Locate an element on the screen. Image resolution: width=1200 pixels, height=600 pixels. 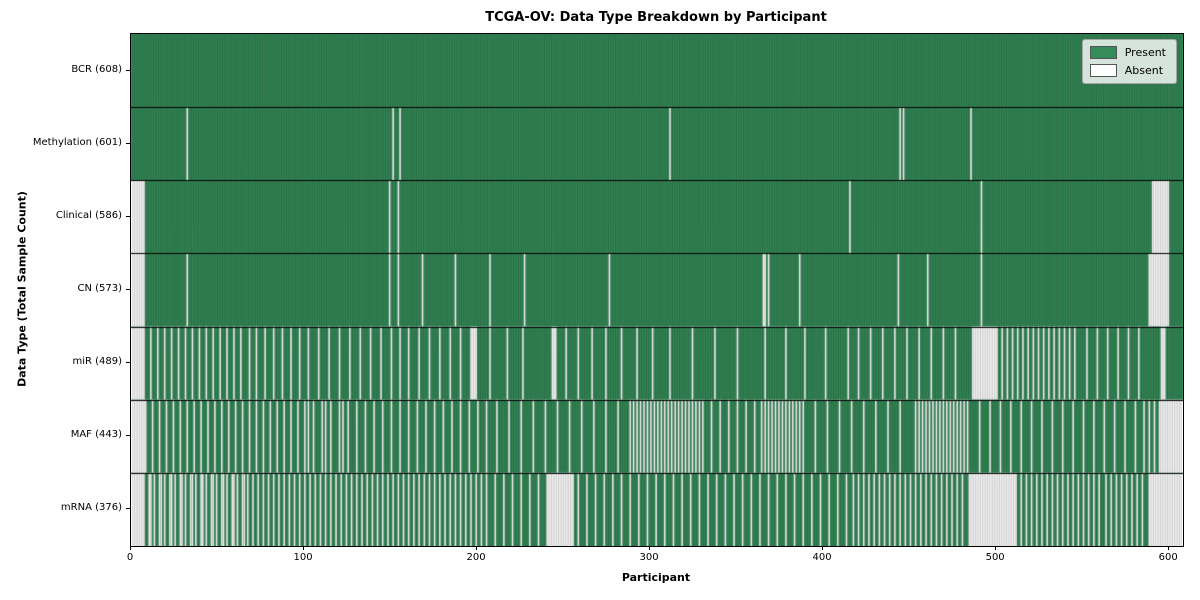
x-axis-label: Participant is located at coordinates (656, 577).